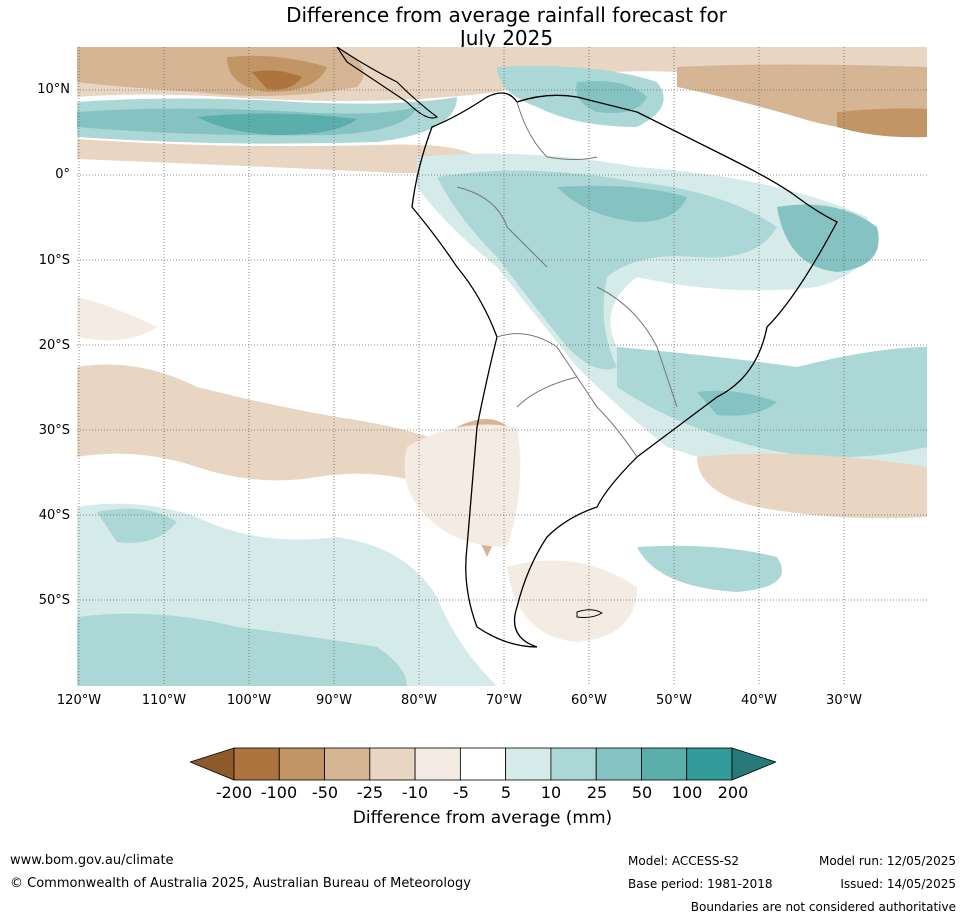 This screenshot has width=965, height=919. I want to click on footer-model-run: Model run: 12/05/2025, so click(887, 861).